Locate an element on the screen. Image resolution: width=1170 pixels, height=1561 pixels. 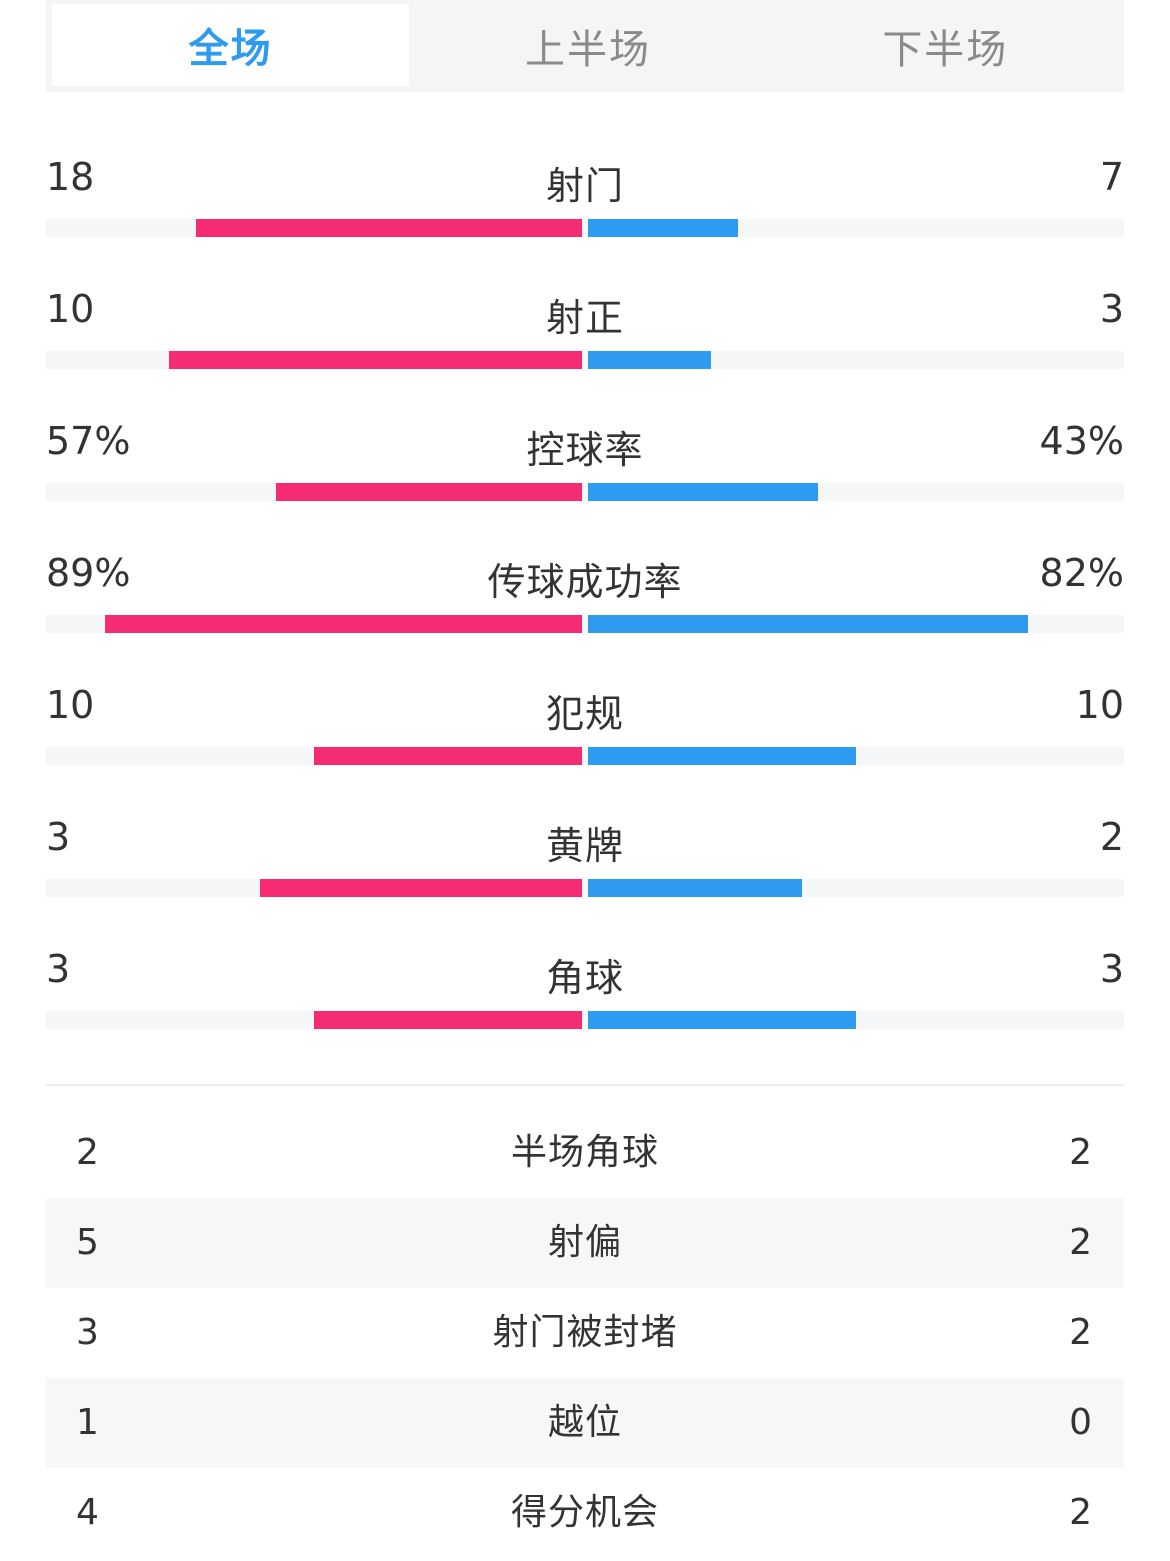
table-row: 3 射门被封堵 2 is located at coordinates (585, 1333).